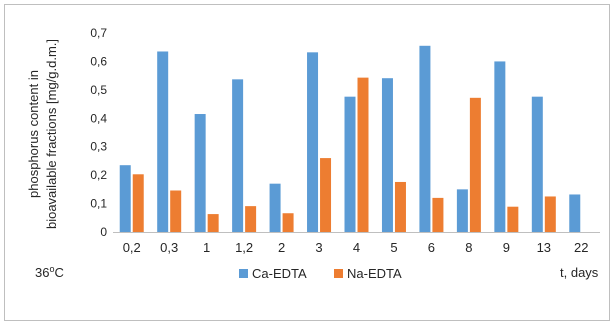 The width and height of the screenshot is (616, 327). What do you see at coordinates (33, 134) in the screenshot?
I see `y-axis-label-line-1: phosphorus content in` at bounding box center [33, 134].